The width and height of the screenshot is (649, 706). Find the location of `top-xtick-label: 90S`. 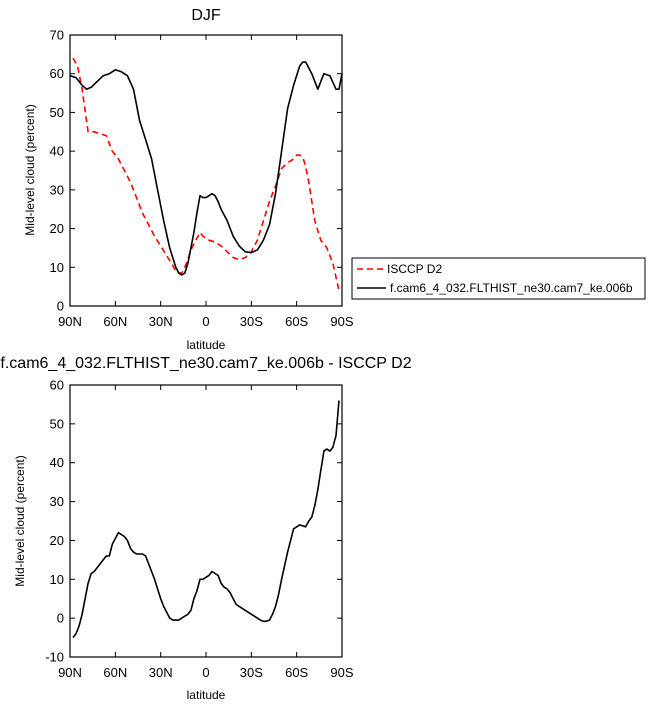

top-xtick-label: 90S is located at coordinates (341, 321).